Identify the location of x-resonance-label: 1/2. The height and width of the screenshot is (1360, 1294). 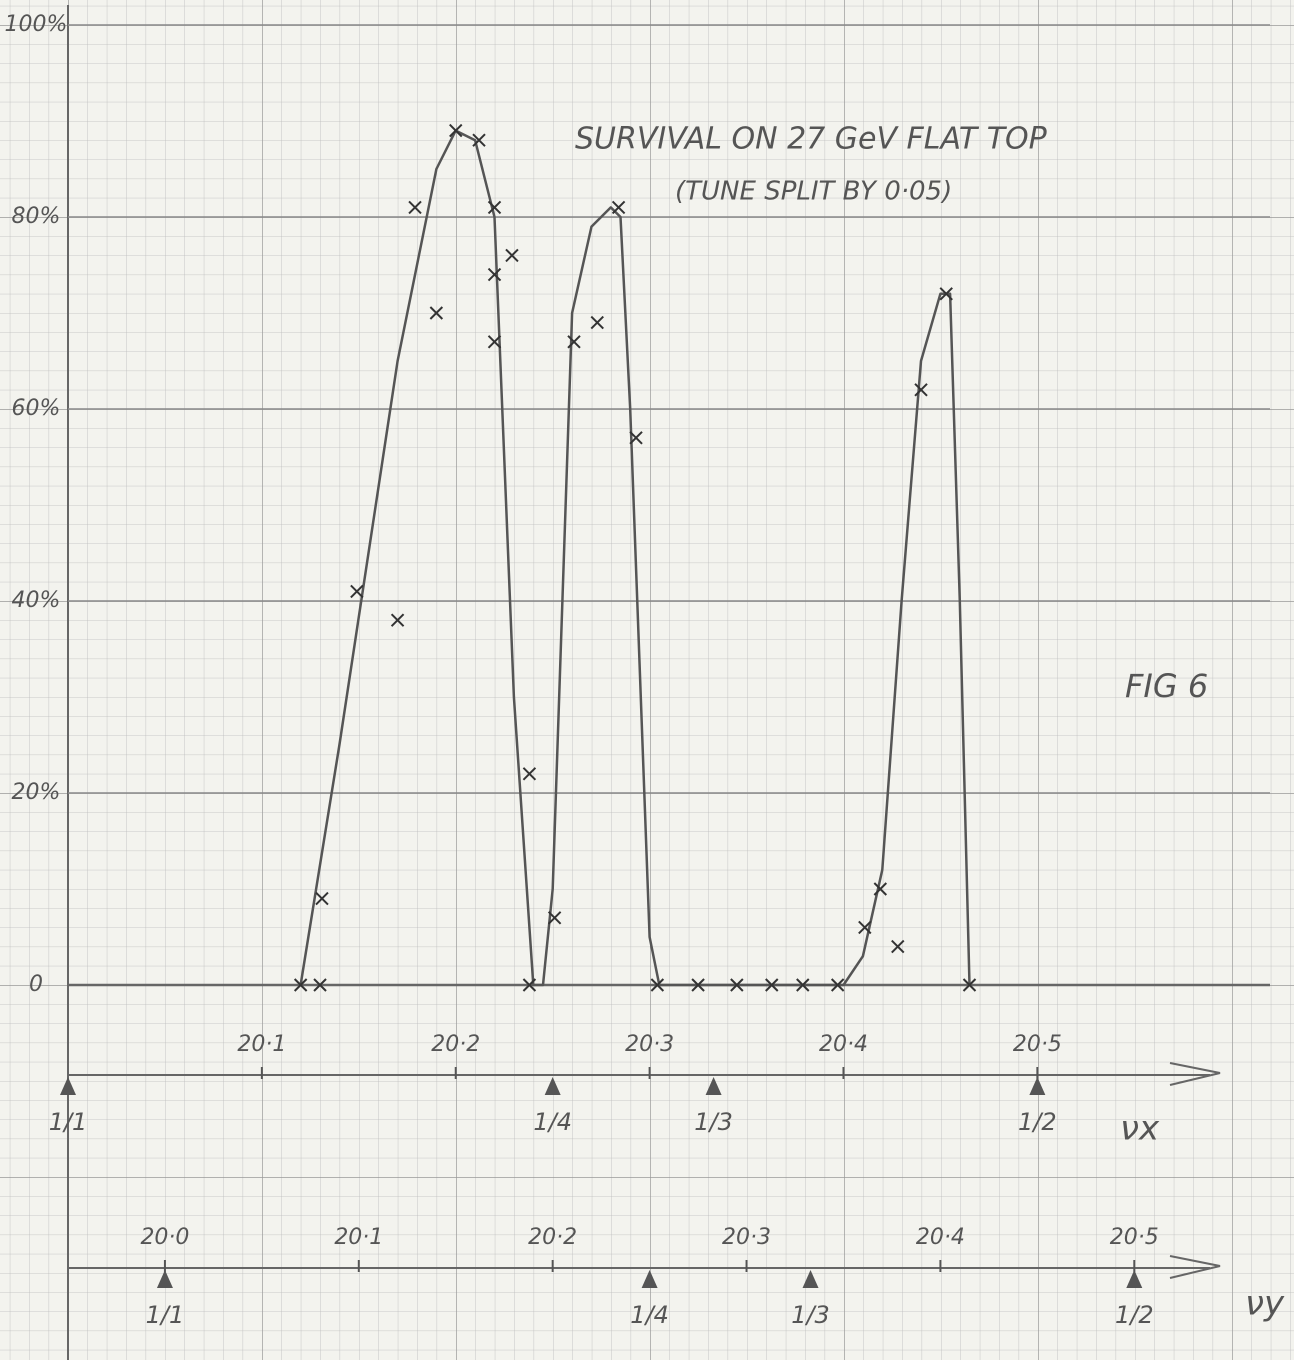
(1037, 1122).